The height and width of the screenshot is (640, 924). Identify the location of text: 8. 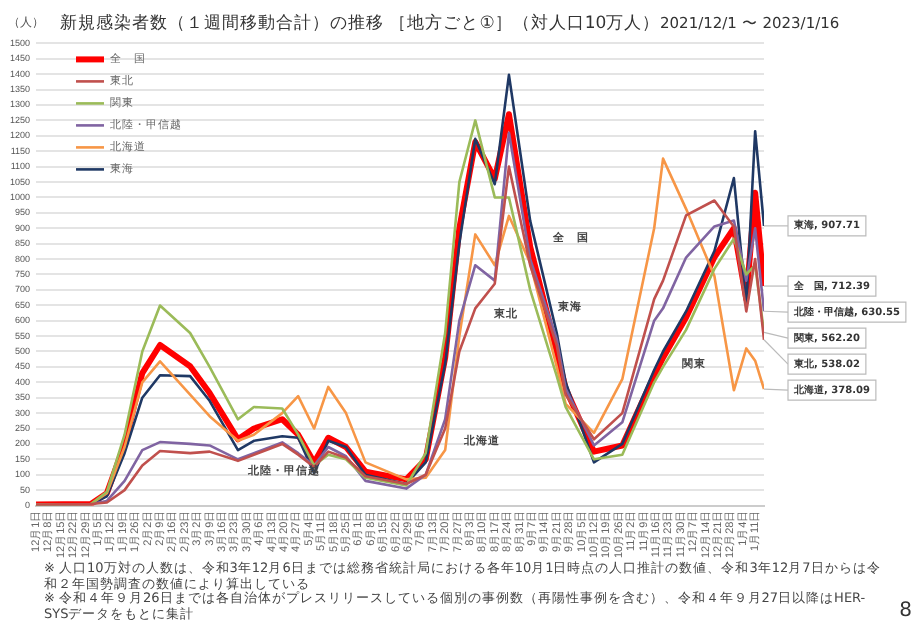
(905, 611).